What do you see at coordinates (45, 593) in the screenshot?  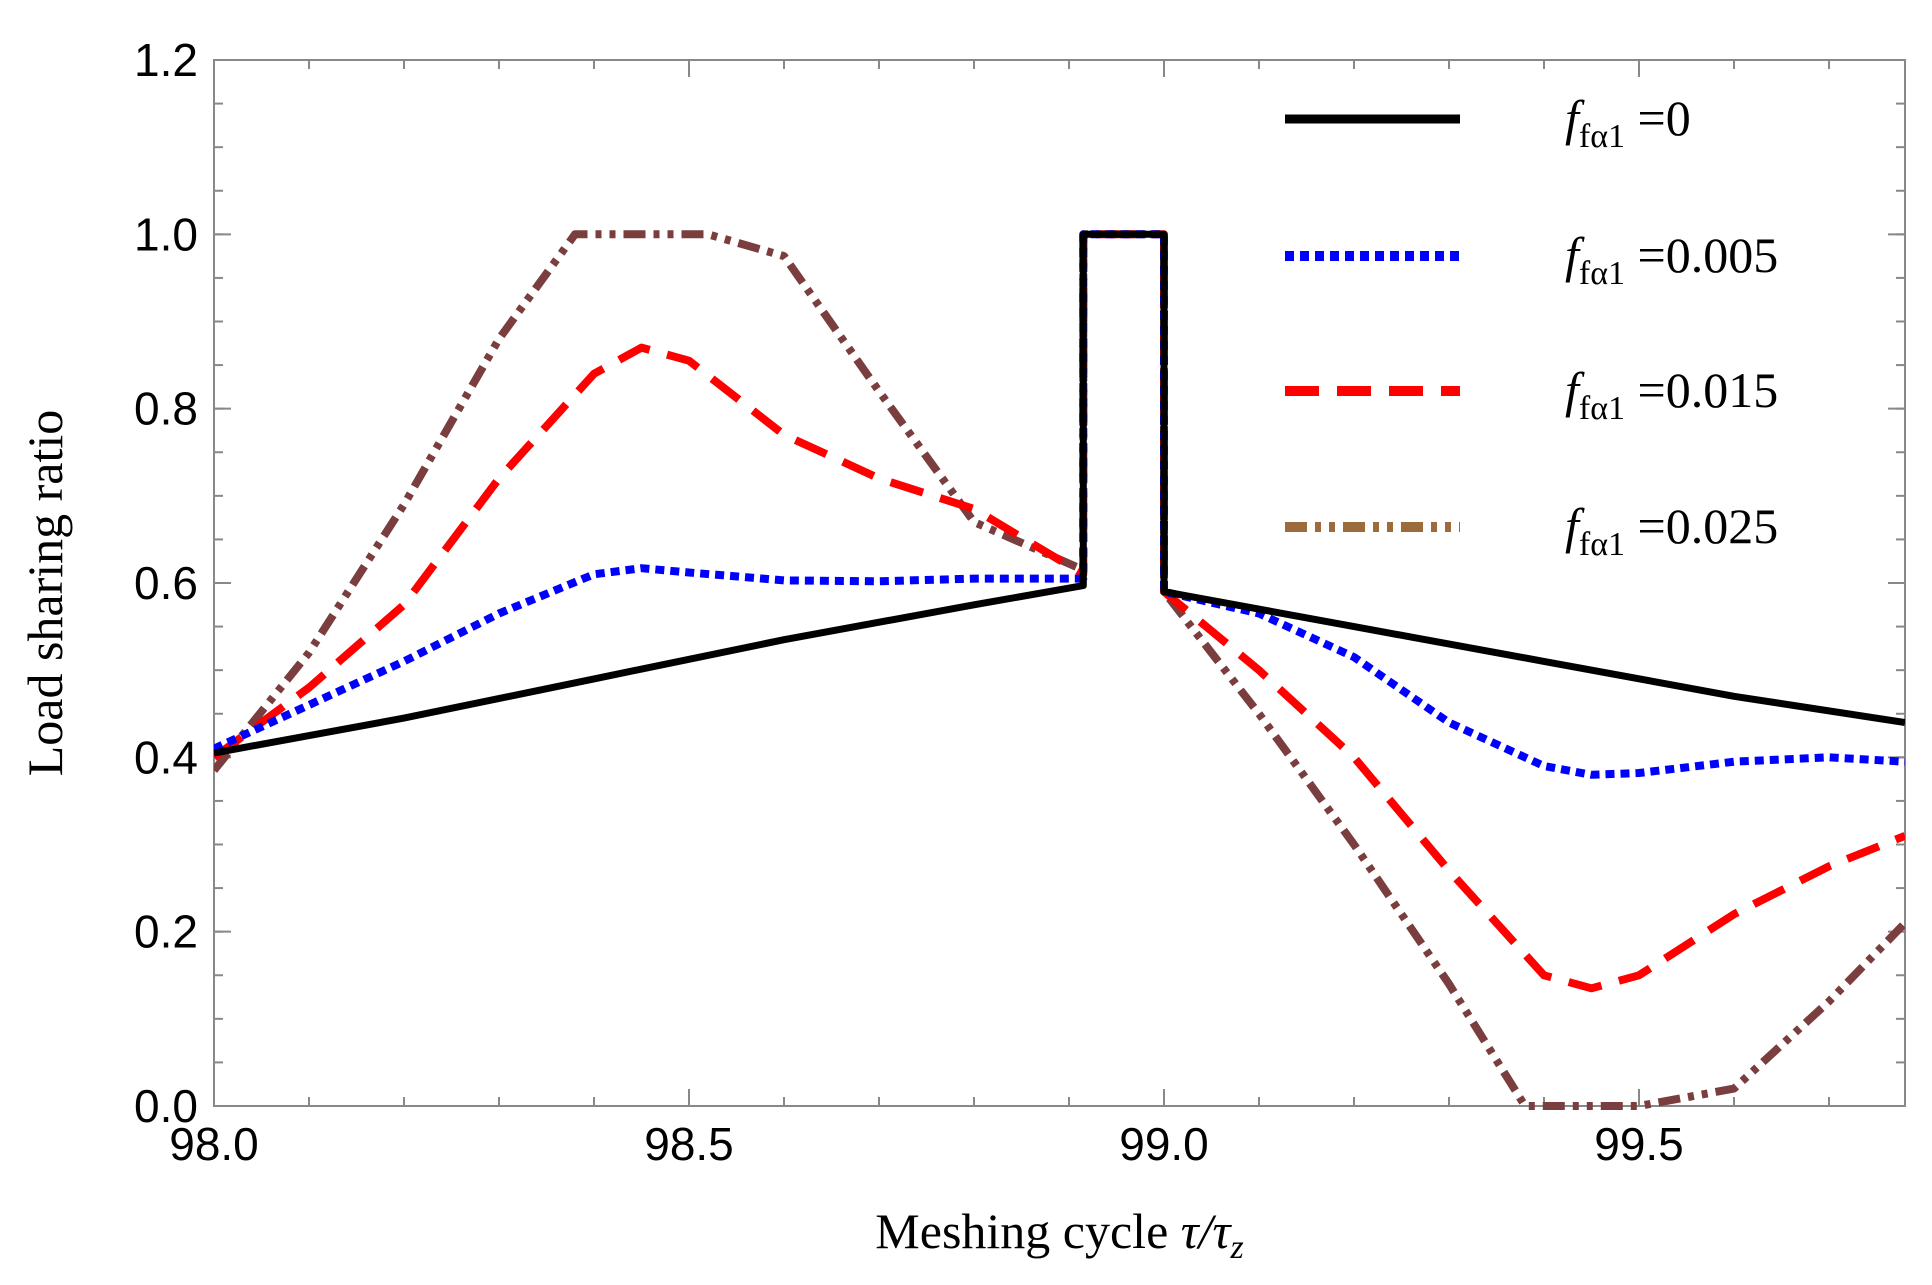 I see `y-axis-title: Load sharing ratio` at bounding box center [45, 593].